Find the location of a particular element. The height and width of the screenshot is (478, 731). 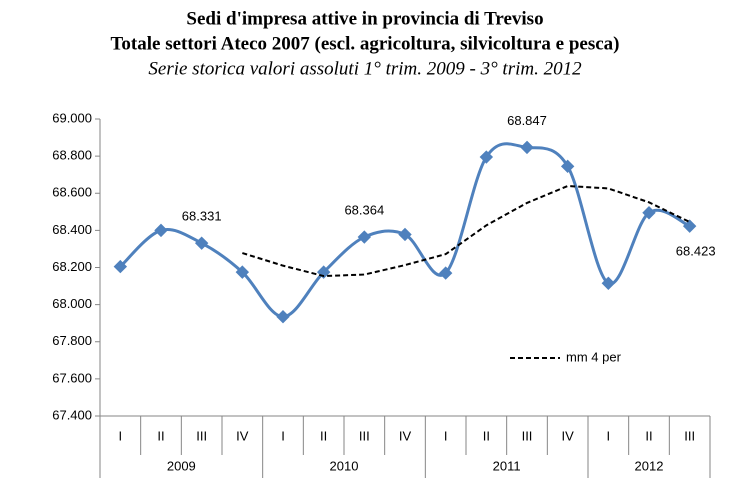

data-label: 68.423 is located at coordinates (696, 251).